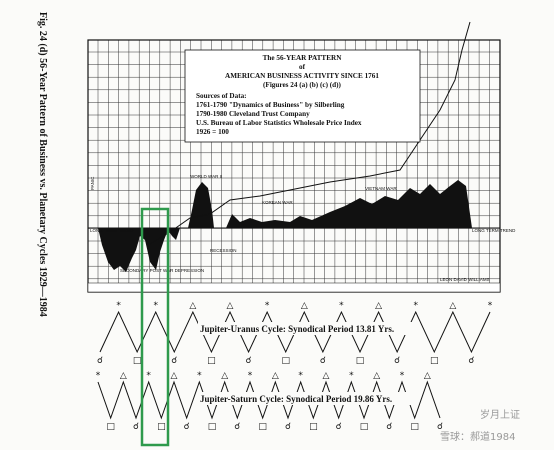  What do you see at coordinates (139, 250) in the screenshot?
I see `depression-area` at bounding box center [139, 250].